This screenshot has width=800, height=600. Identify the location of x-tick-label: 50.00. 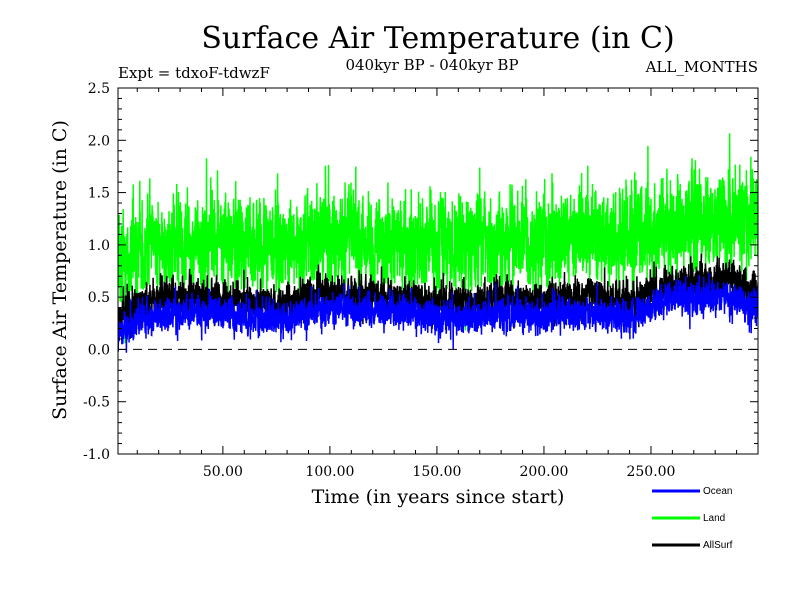
(223, 472).